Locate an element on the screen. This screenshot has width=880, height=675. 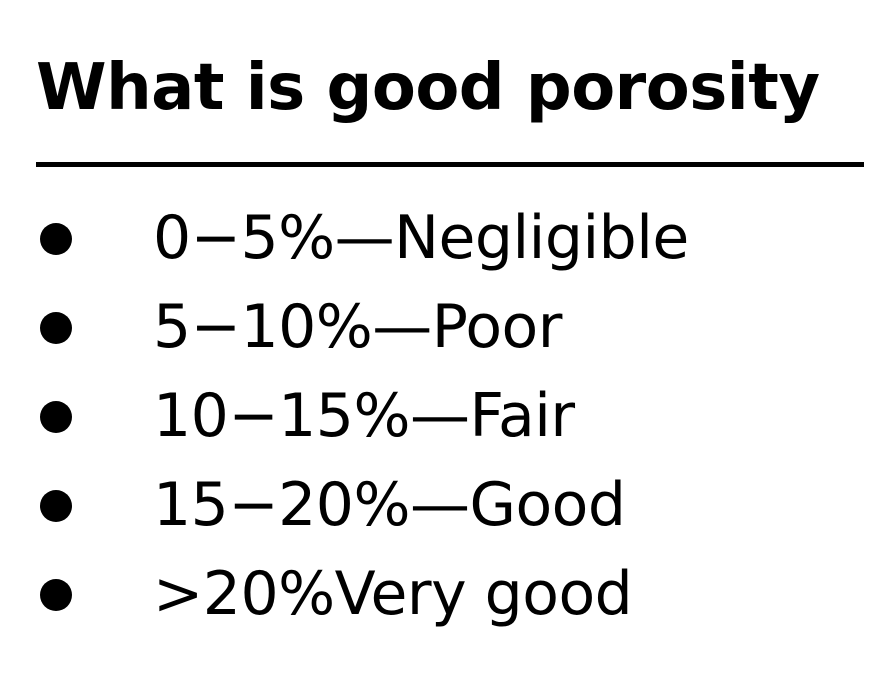
bullet-text: >20%Very good is located at coordinates (393, 594).